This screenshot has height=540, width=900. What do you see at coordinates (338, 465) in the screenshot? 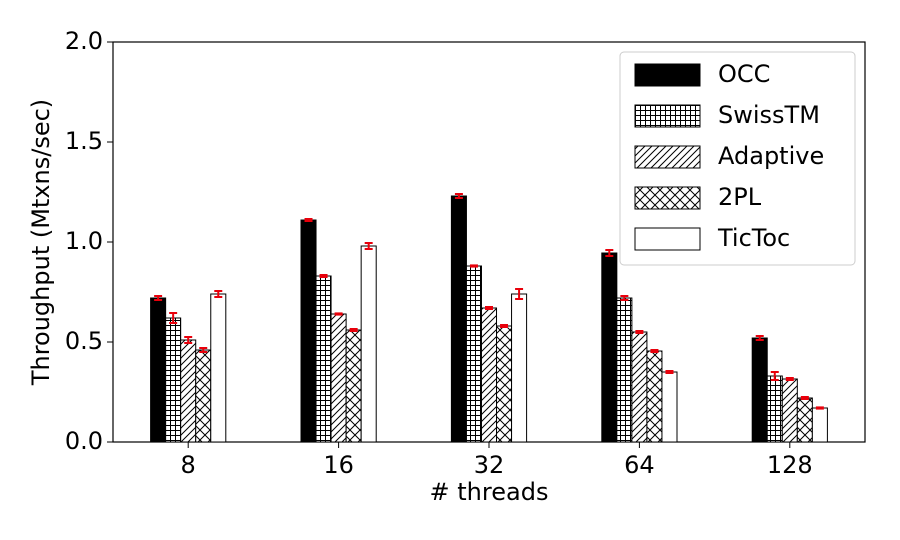
I see `x-tick-label: 16` at bounding box center [338, 465].